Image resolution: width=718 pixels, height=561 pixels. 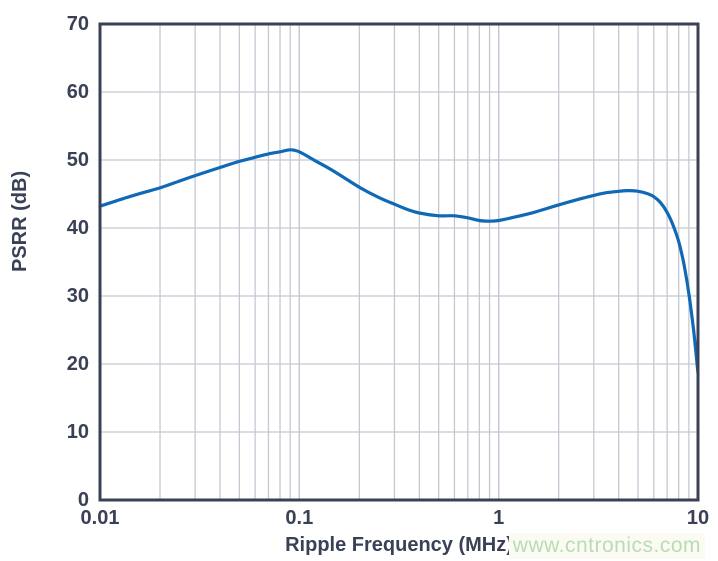 I want to click on x-tick-label: 1, so click(x=499, y=518).